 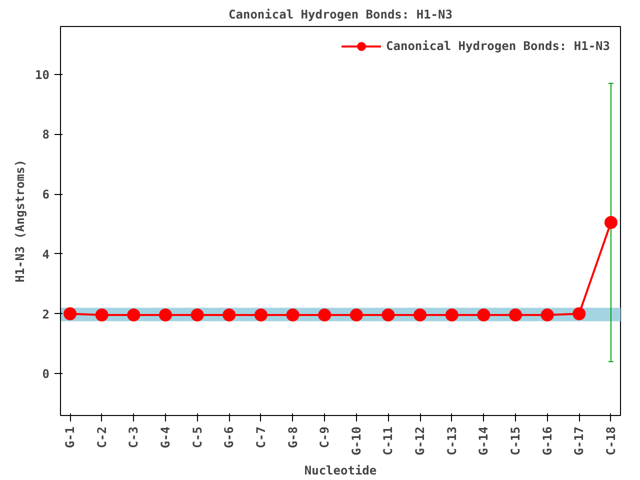 I want to click on x-tick-label: G-6, so click(x=229, y=437).